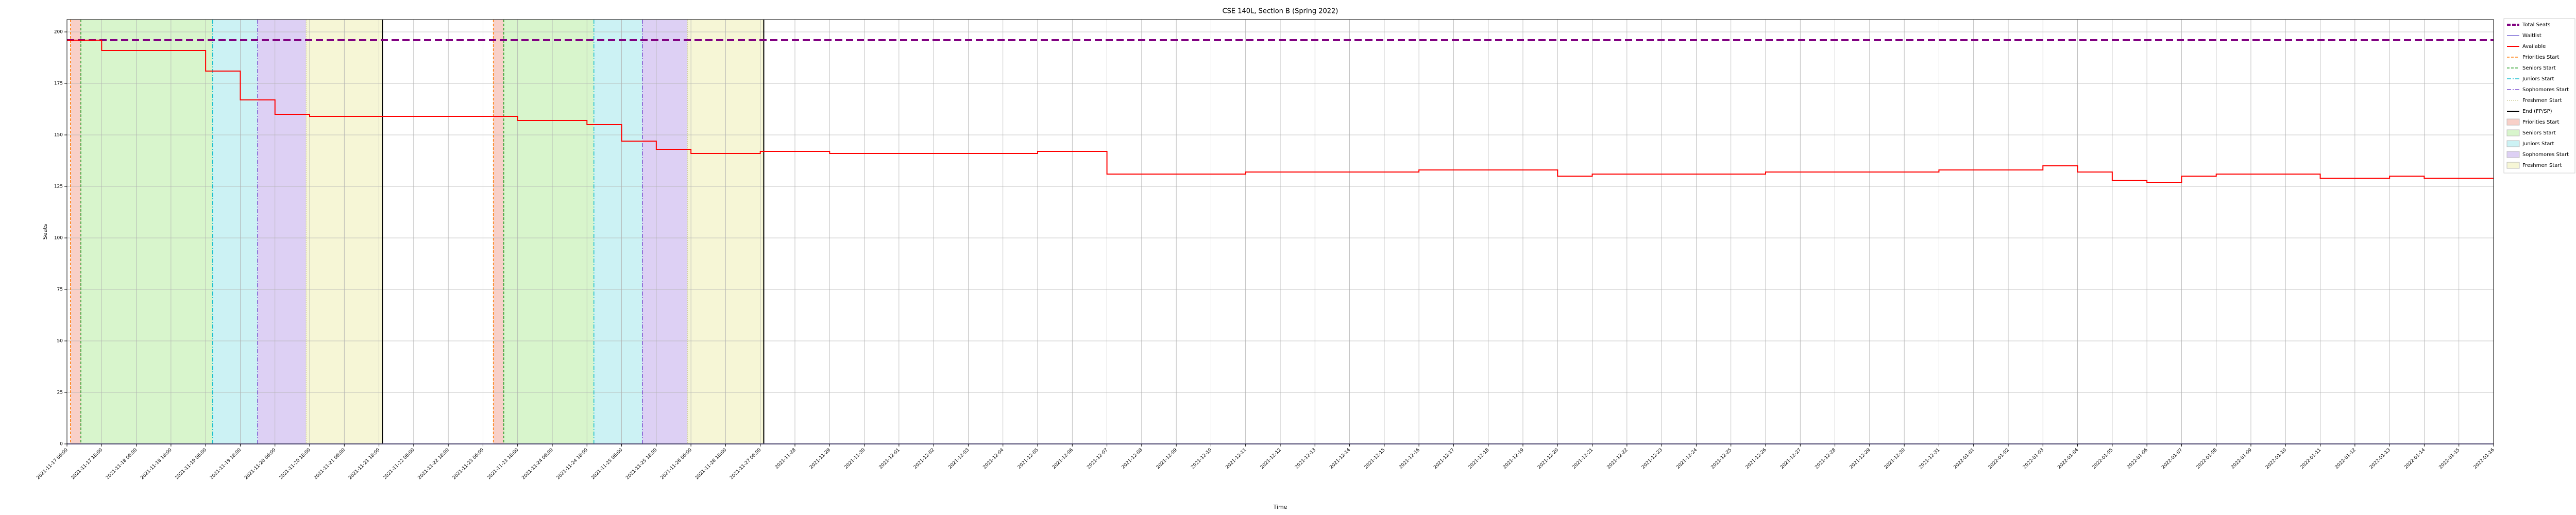 Image resolution: width=2576 pixels, height=515 pixels. What do you see at coordinates (2172, 459) in the screenshot?
I see `x-tick-label: 2022-01-07` at bounding box center [2172, 459].